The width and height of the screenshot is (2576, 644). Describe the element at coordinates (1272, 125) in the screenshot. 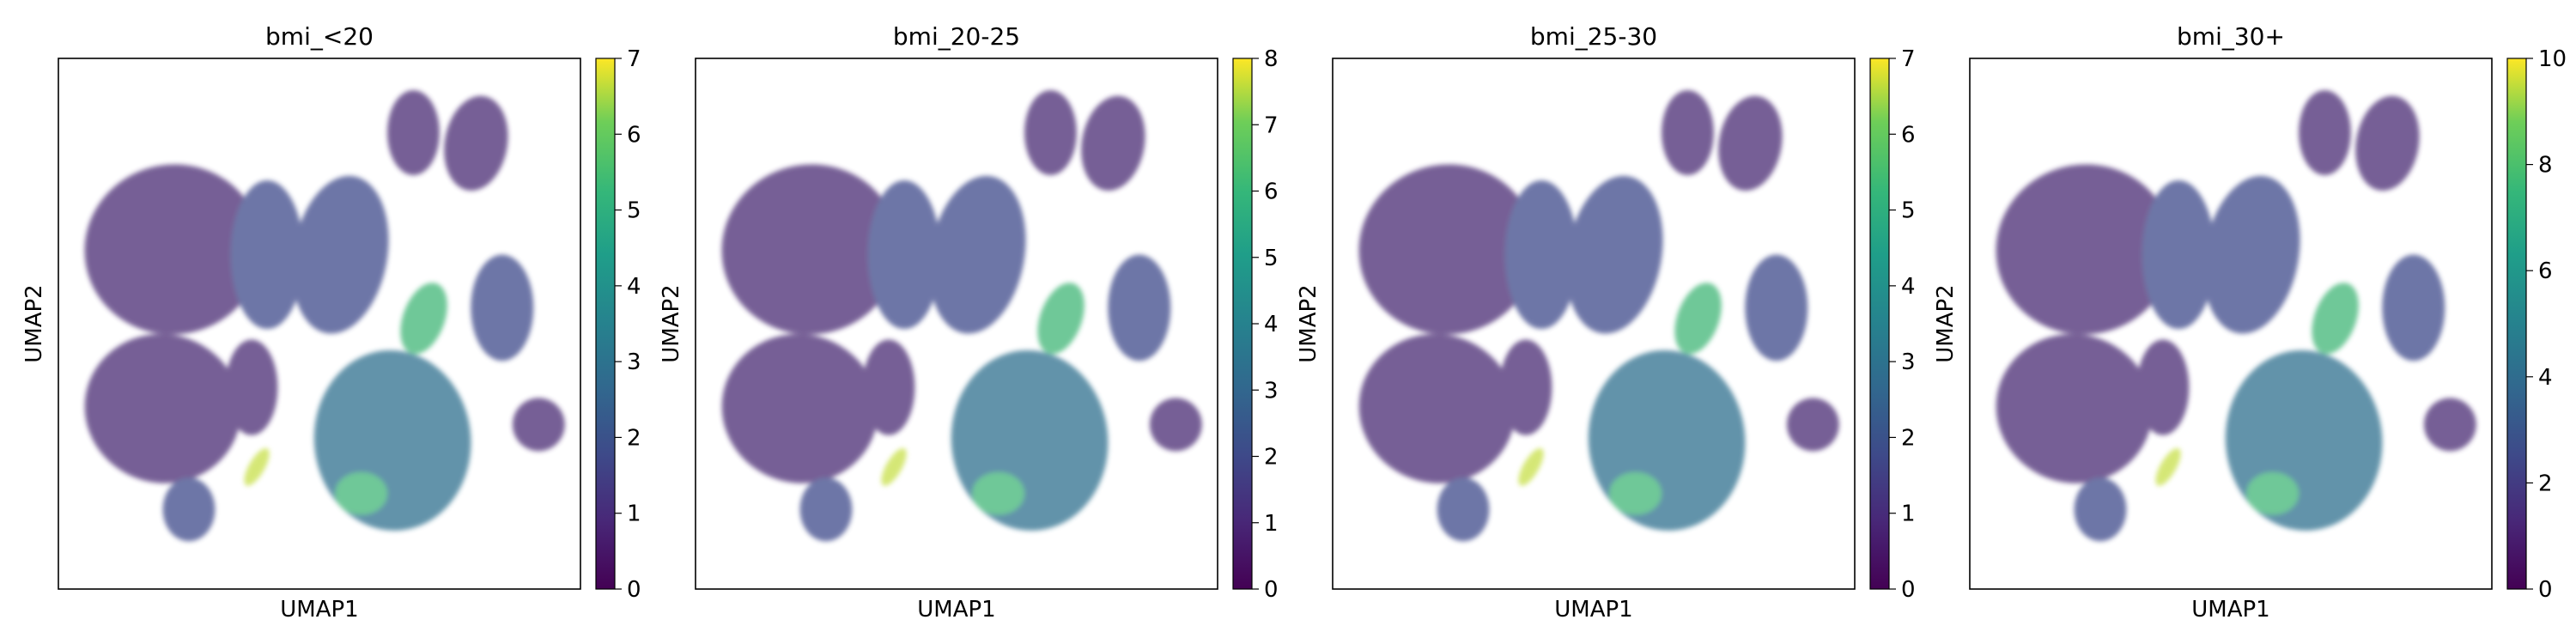

I see `colorbar-tick-label: 7` at that location.